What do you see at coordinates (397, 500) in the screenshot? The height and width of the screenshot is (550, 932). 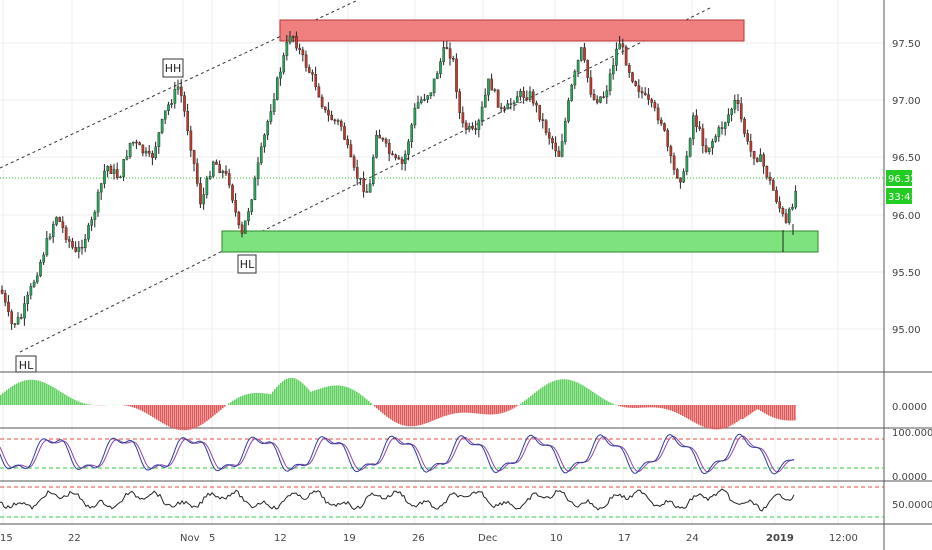 I see `rsi-line` at bounding box center [397, 500].